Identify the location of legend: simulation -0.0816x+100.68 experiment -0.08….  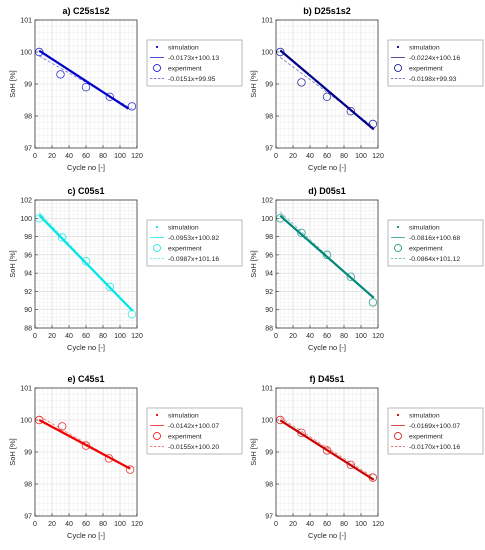
(435, 243).